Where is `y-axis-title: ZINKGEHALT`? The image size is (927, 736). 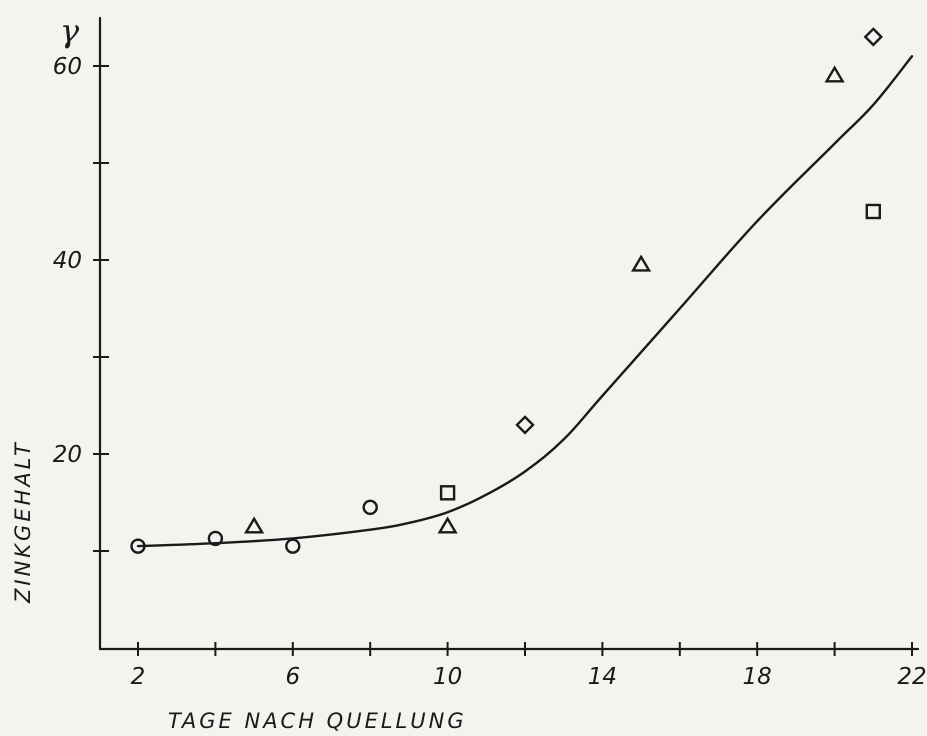
y-axis-title: ZINKGEHALT is located at coordinates (23, 522).